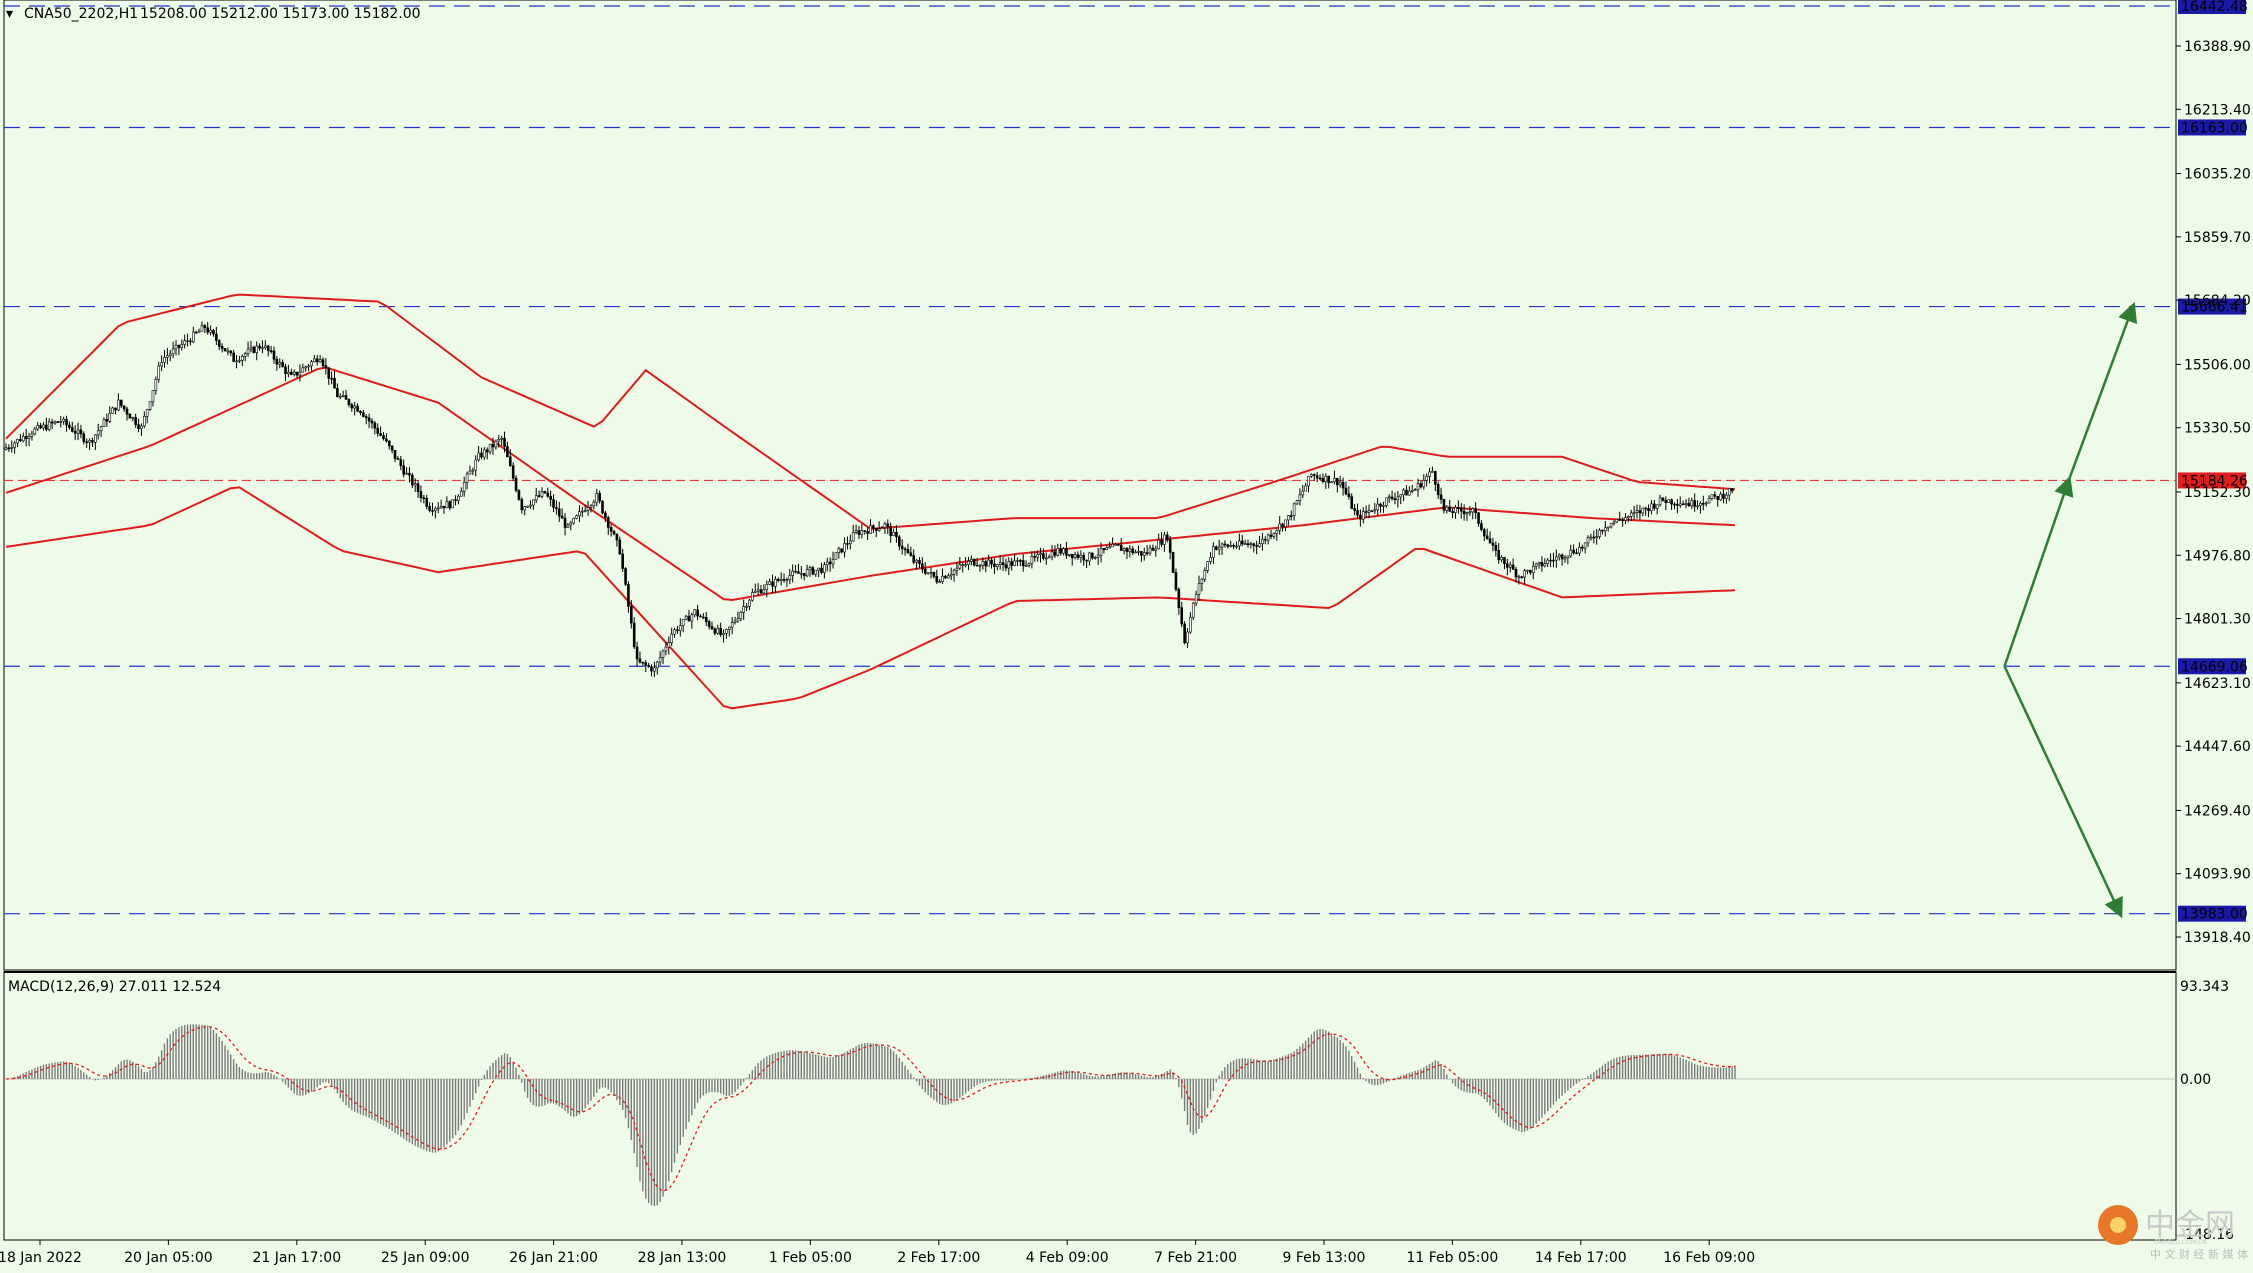 This screenshot has height=1273, width=2253. Describe the element at coordinates (553, 1258) in the screenshot. I see `time-tick-label: 26 Jan 21:00` at that location.